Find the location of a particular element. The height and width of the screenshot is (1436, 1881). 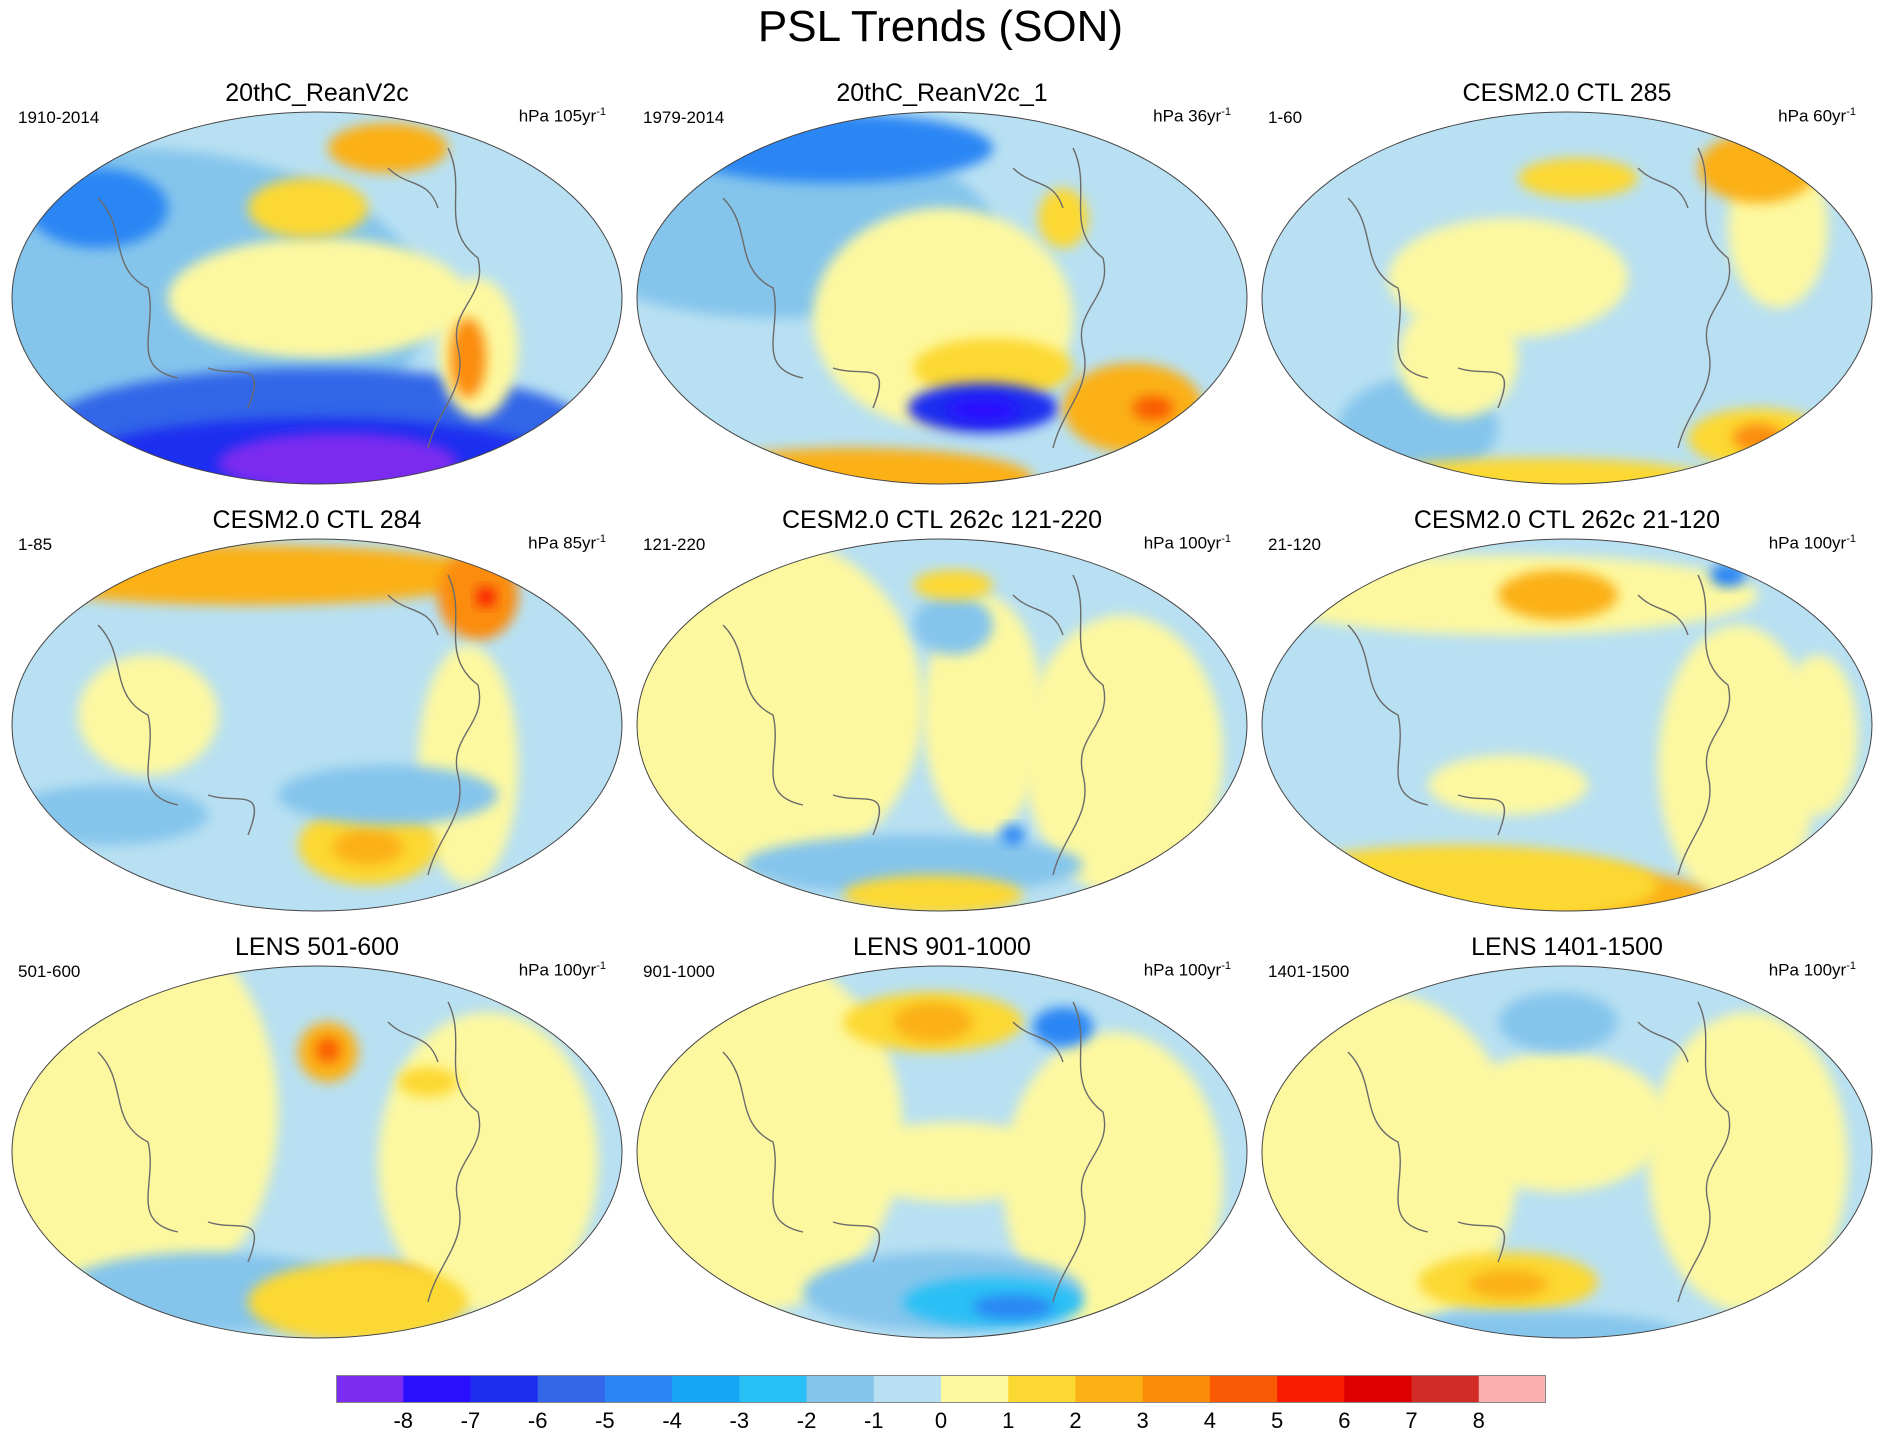

colorbar-label: 7 is located at coordinates (1411, 1420).